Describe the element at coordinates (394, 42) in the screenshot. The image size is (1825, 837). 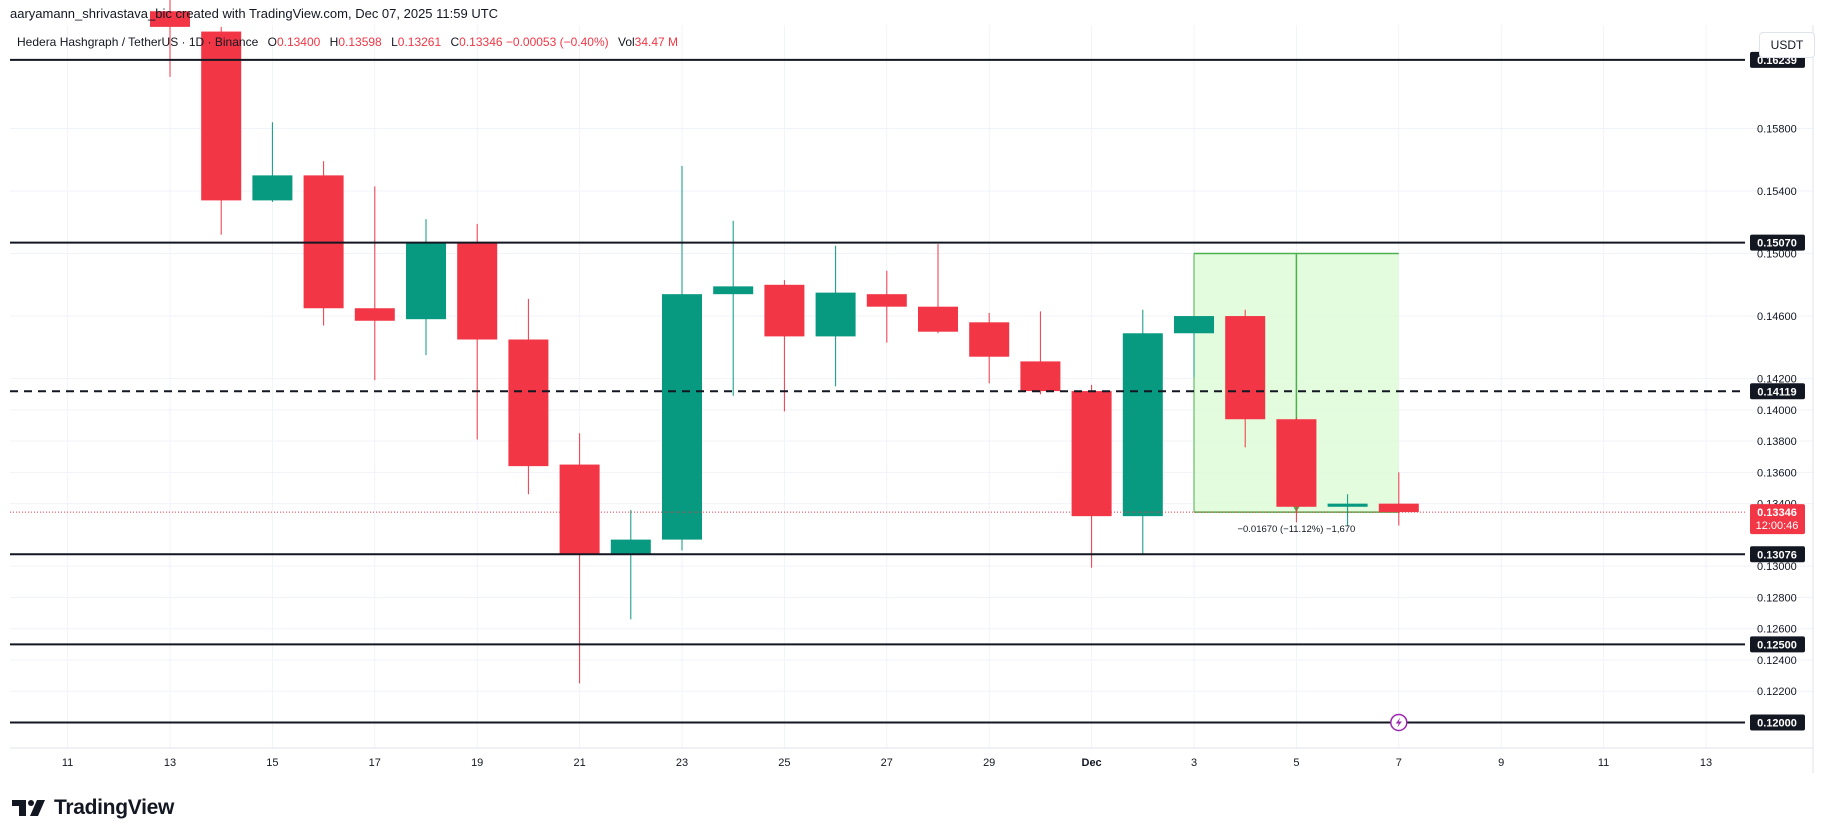
I see `low-label: L` at that location.